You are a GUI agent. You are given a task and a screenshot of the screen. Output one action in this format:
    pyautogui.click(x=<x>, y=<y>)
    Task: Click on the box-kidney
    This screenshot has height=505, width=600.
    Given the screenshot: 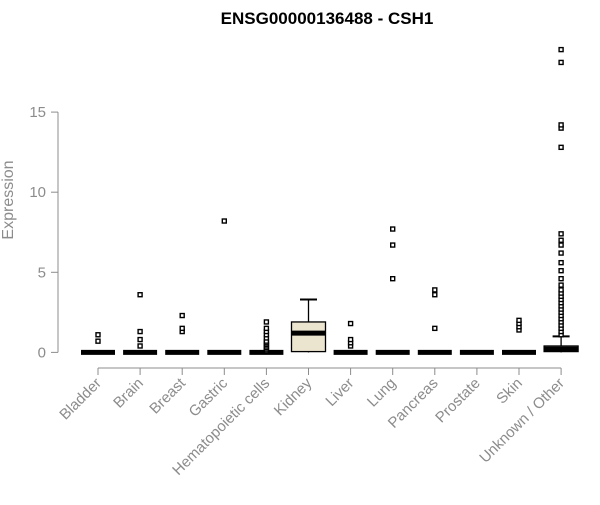 What is the action you would take?
    pyautogui.click(x=308, y=325)
    